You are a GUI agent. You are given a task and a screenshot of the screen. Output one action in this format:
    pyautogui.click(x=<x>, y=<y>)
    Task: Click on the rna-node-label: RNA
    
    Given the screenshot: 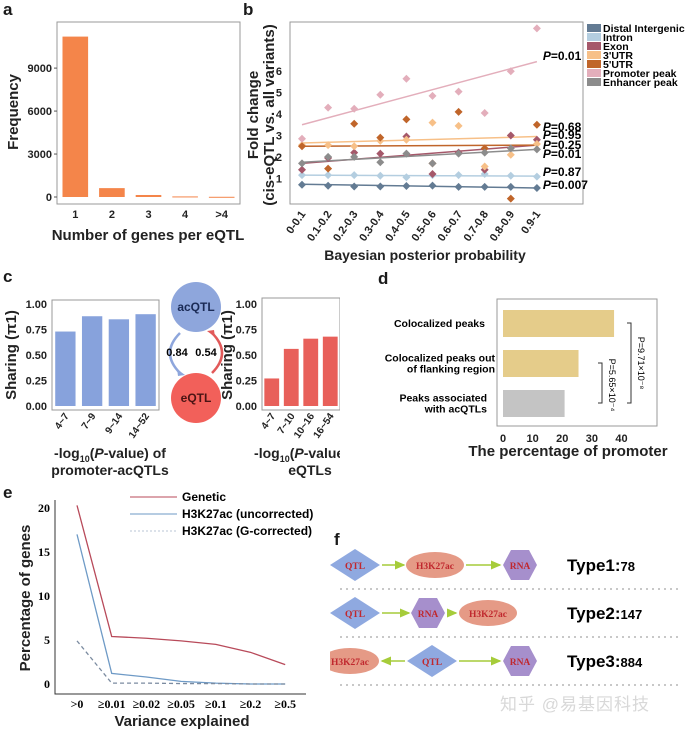 What is the action you would take?
    pyautogui.click(x=520, y=663)
    